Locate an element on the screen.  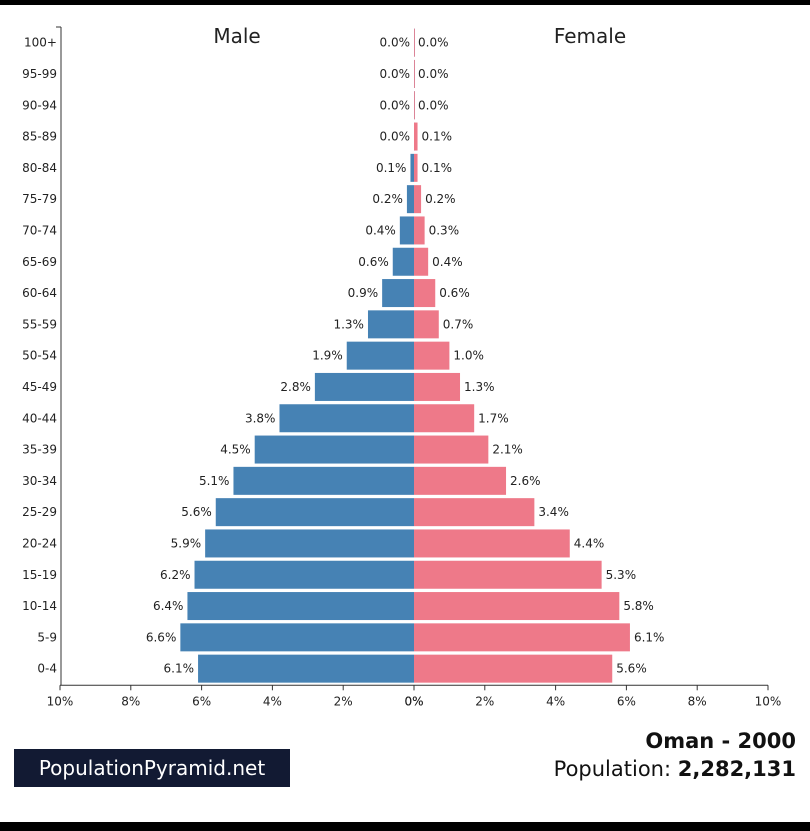
x-tick-label: 8% is located at coordinates (130, 701).